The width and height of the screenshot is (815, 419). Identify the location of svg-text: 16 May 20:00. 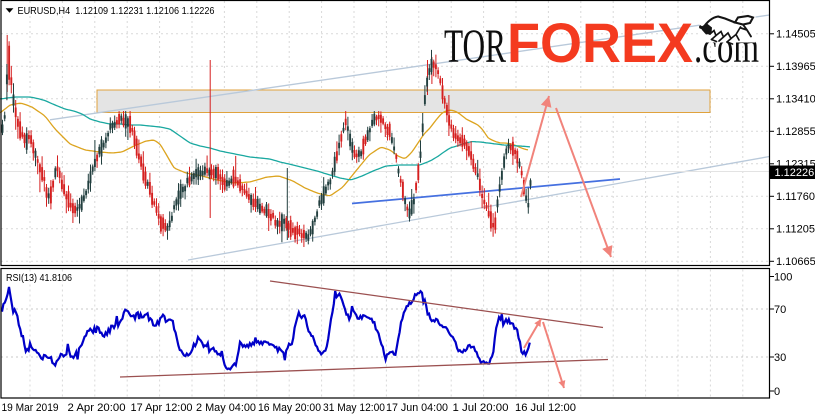
(289, 408).